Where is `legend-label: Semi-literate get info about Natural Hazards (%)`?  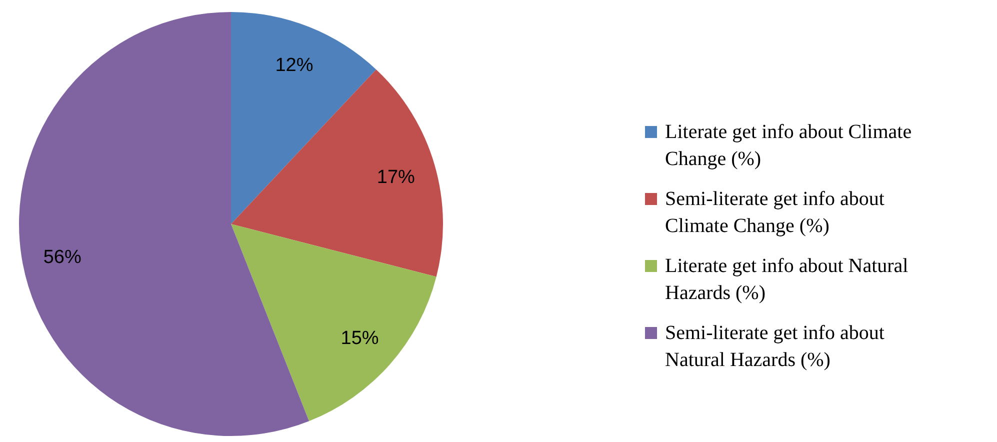 legend-label: Semi-literate get info about Natural Hazards (%) is located at coordinates (775, 346).